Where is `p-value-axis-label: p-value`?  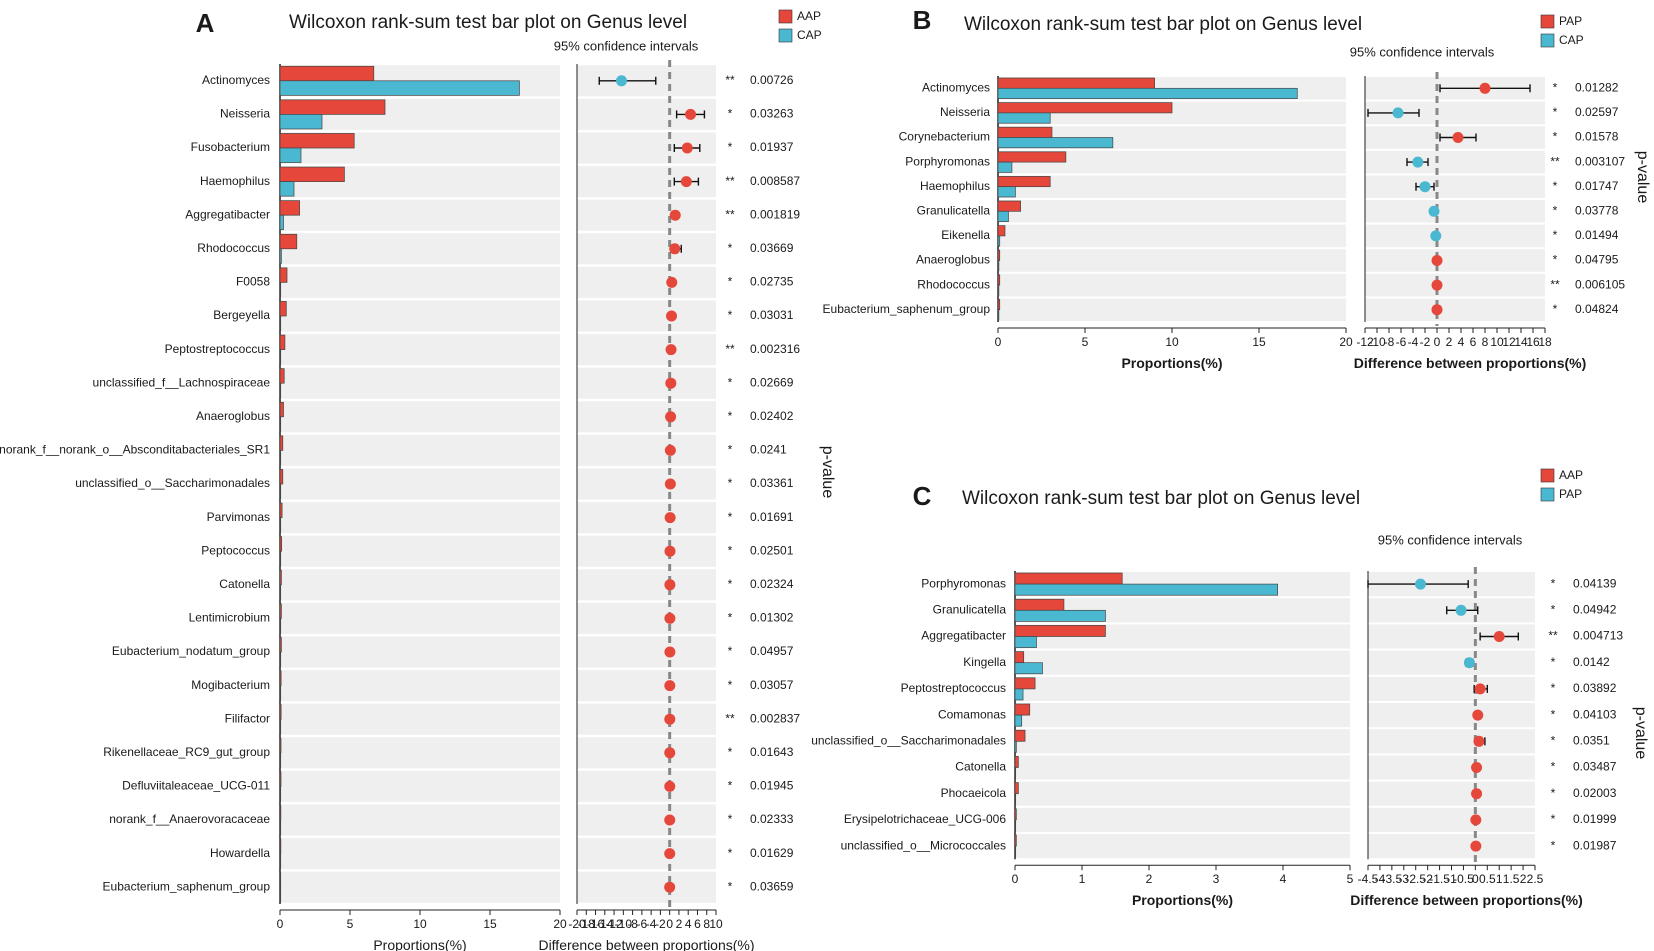
p-value-axis-label: p-value is located at coordinates (1642, 177).